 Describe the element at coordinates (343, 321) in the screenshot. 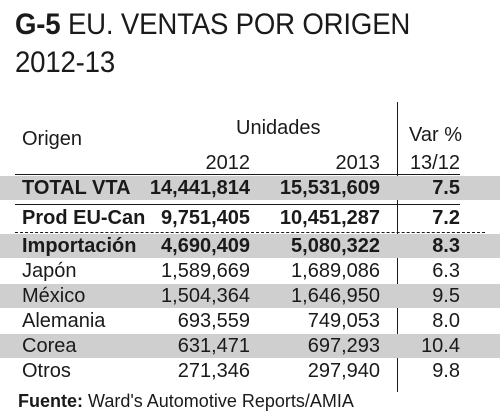

I see `row-2013: 749,053` at that location.